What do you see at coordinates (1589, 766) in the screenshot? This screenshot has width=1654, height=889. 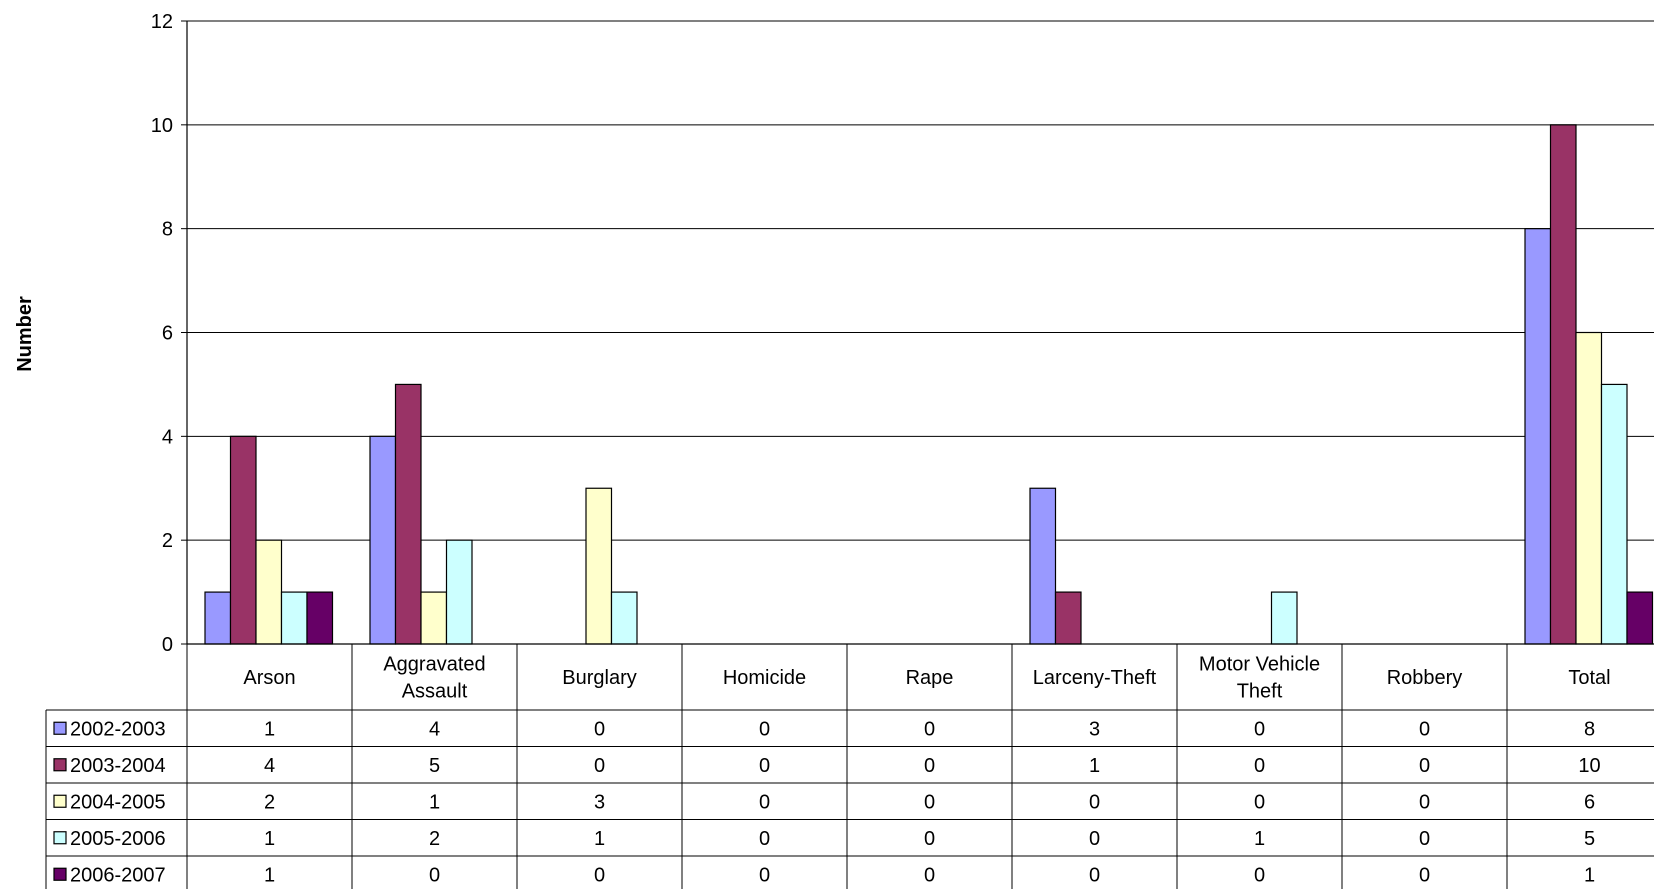 I see `table-value: 10` at bounding box center [1589, 766].